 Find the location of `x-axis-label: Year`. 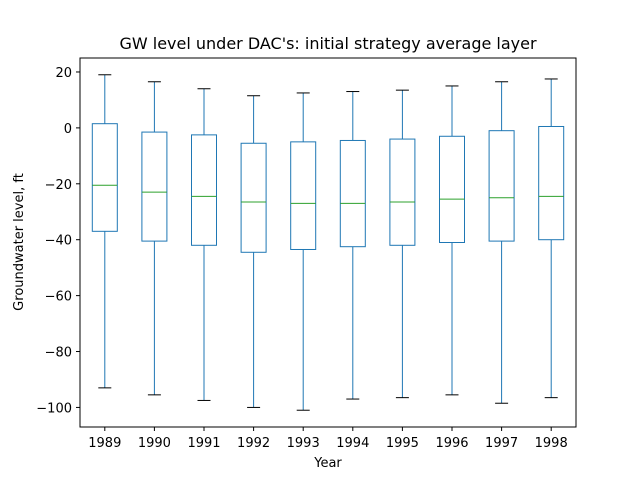

x-axis-label: Year is located at coordinates (327, 463).